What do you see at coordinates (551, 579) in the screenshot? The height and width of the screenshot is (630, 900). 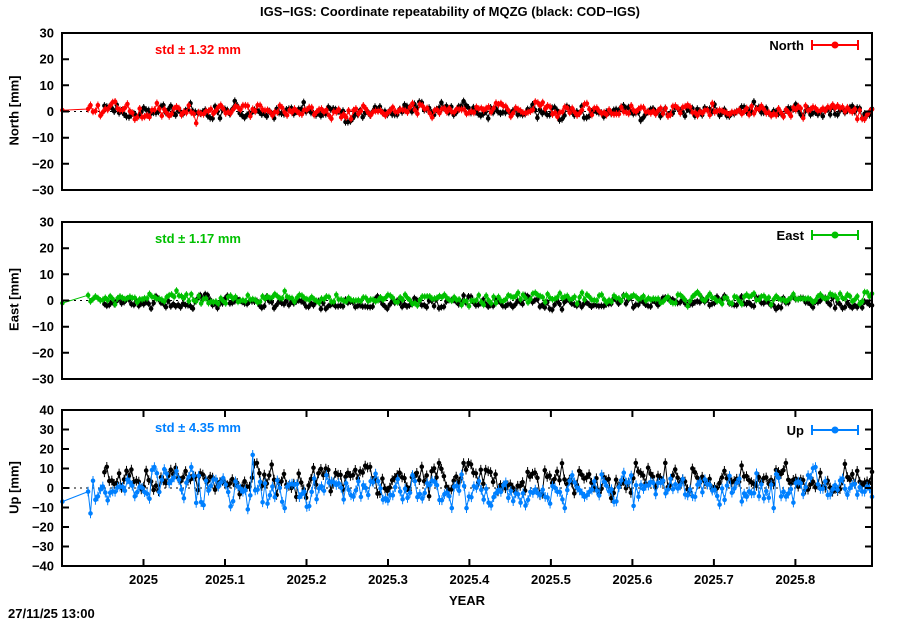 I see `x-tick-label: 2025.5` at bounding box center [551, 579].